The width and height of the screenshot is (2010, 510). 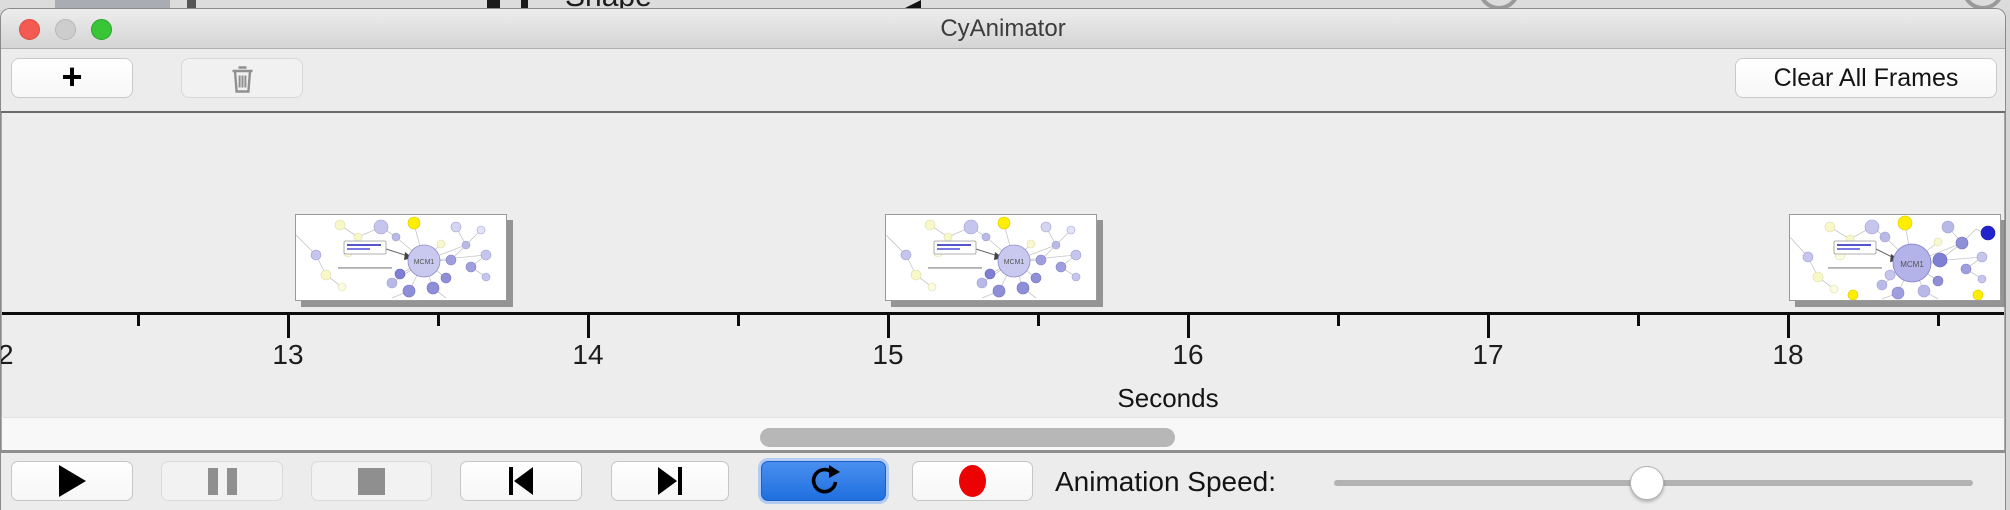 I want to click on pause-button, so click(x=222, y=481).